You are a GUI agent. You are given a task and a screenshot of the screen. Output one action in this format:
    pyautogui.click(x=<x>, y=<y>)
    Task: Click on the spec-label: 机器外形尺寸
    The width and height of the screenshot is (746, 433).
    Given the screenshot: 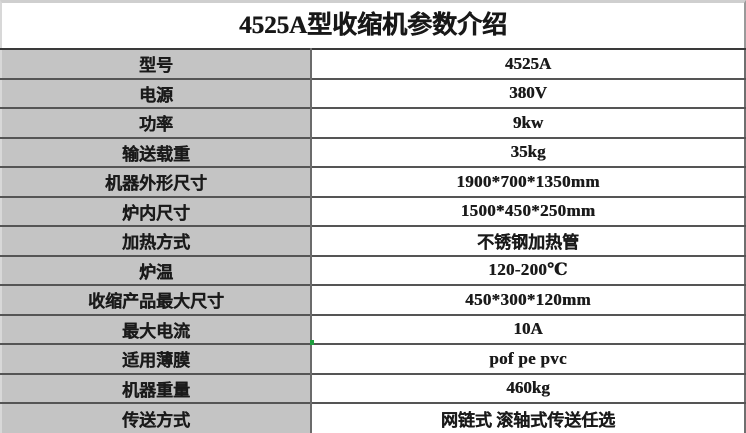 What is the action you would take?
    pyautogui.click(x=156, y=181)
    